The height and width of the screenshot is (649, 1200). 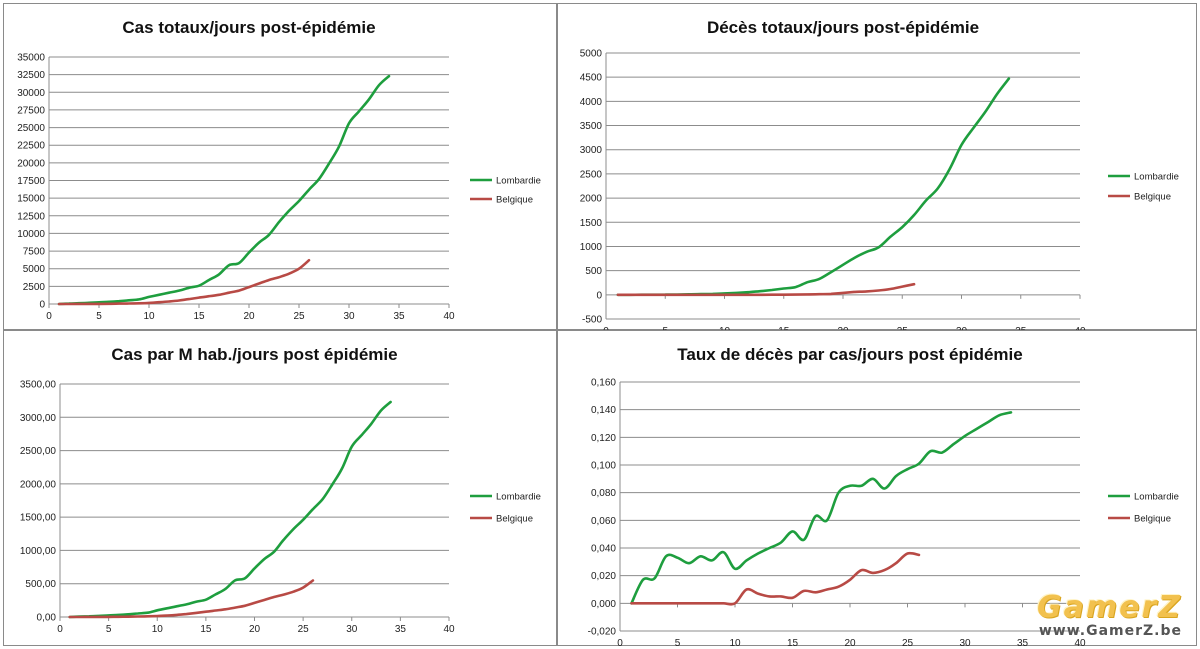 What do you see at coordinates (591, 102) in the screenshot?
I see `y-tick-label: 4000` at bounding box center [591, 102].